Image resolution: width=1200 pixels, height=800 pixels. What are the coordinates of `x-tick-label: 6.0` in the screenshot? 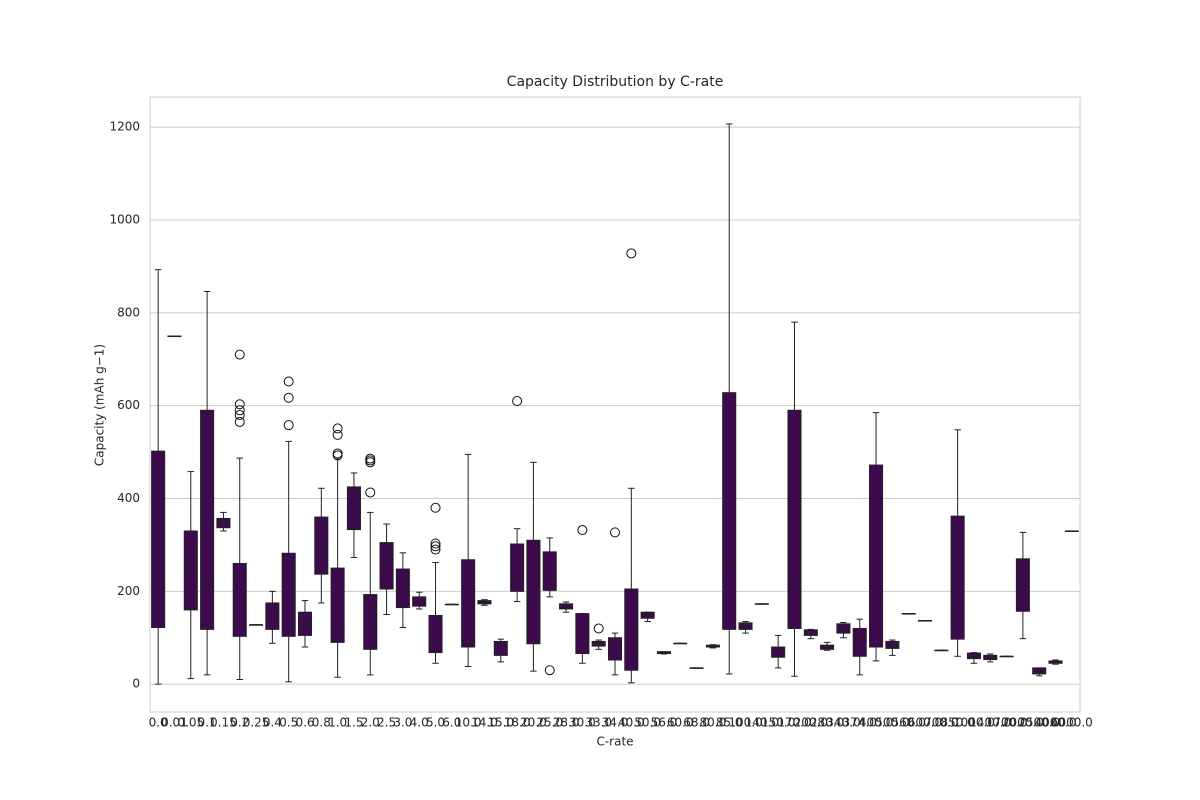 It's located at (451, 723).